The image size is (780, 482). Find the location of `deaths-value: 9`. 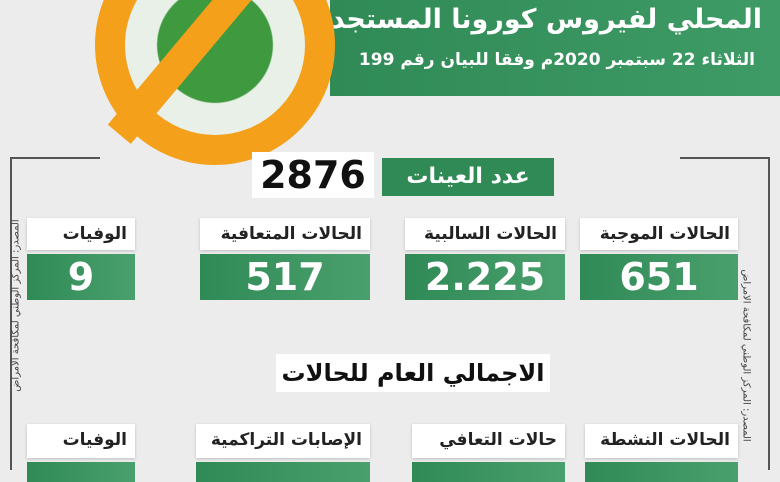

deaths-value: 9 is located at coordinates (81, 277).